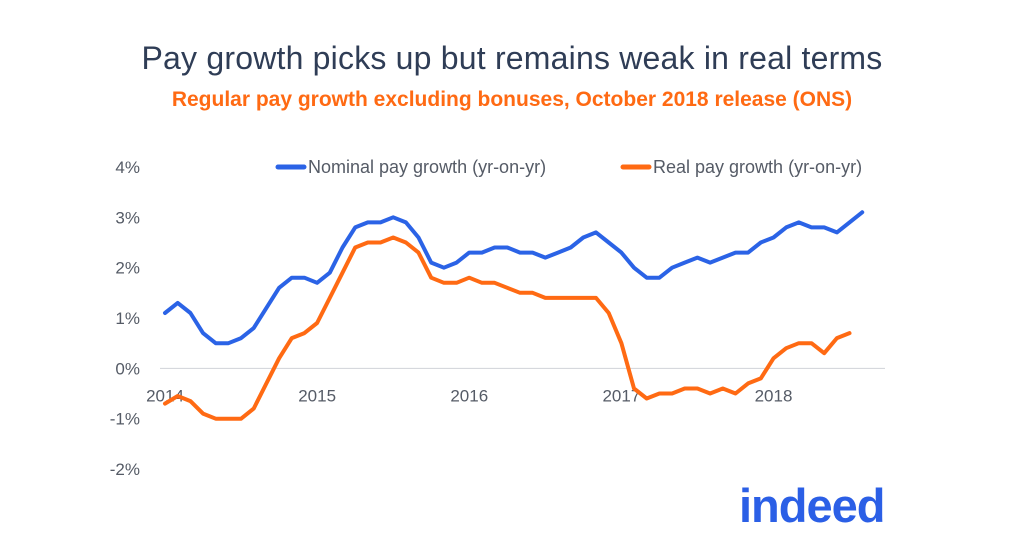  What do you see at coordinates (127, 217) in the screenshot?
I see `y-tick-label: 3%` at bounding box center [127, 217].